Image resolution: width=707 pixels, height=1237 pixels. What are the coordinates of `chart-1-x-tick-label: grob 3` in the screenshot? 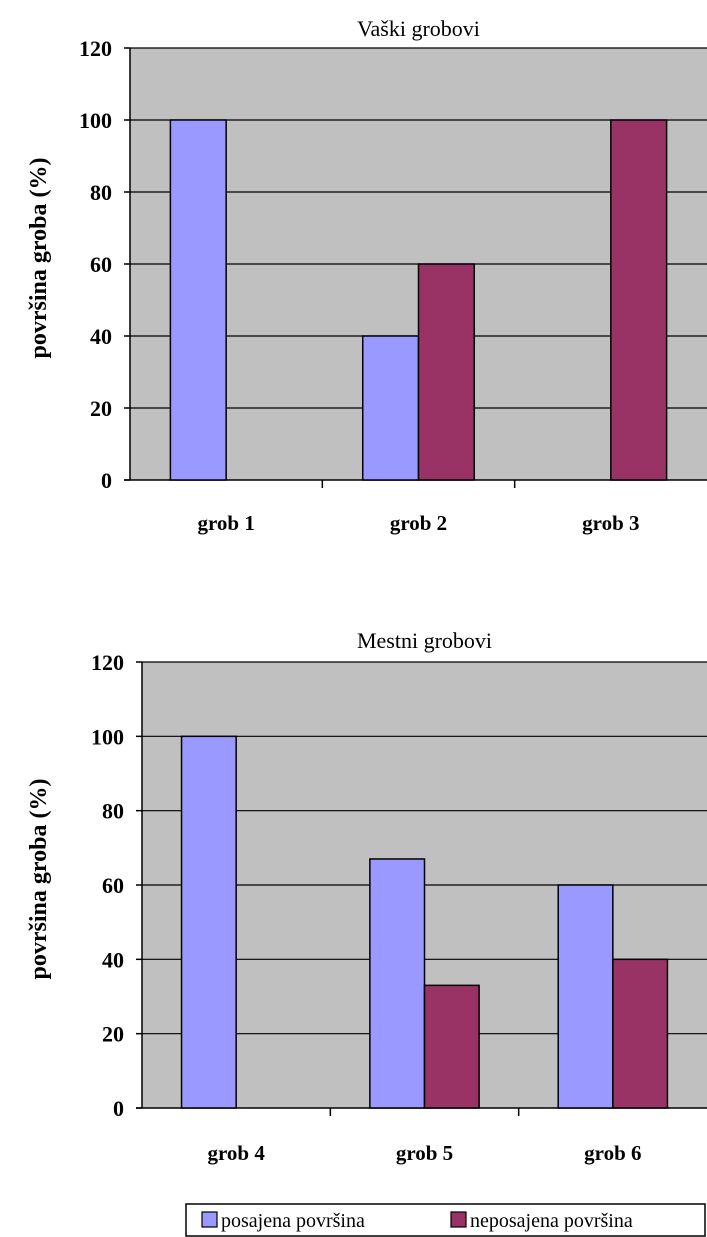 It's located at (610, 523).